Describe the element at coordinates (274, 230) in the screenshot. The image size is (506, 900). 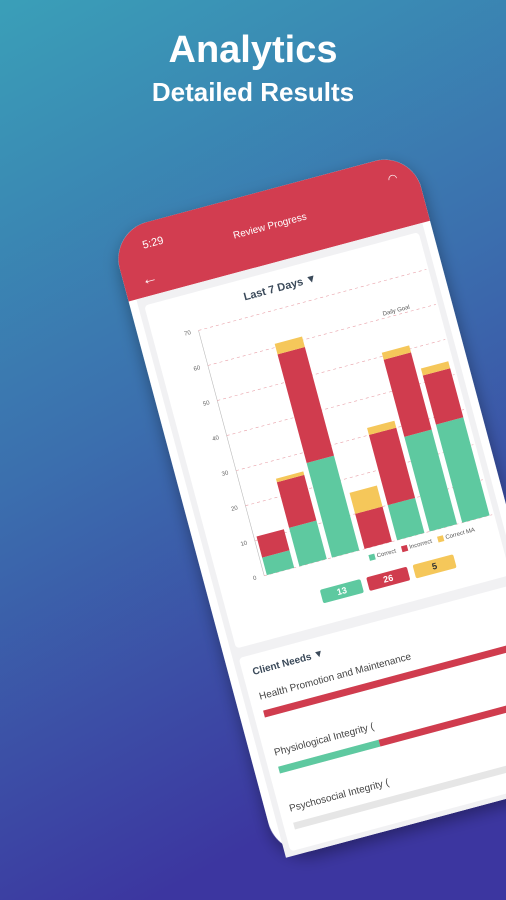
I see `nav-bar` at that location.